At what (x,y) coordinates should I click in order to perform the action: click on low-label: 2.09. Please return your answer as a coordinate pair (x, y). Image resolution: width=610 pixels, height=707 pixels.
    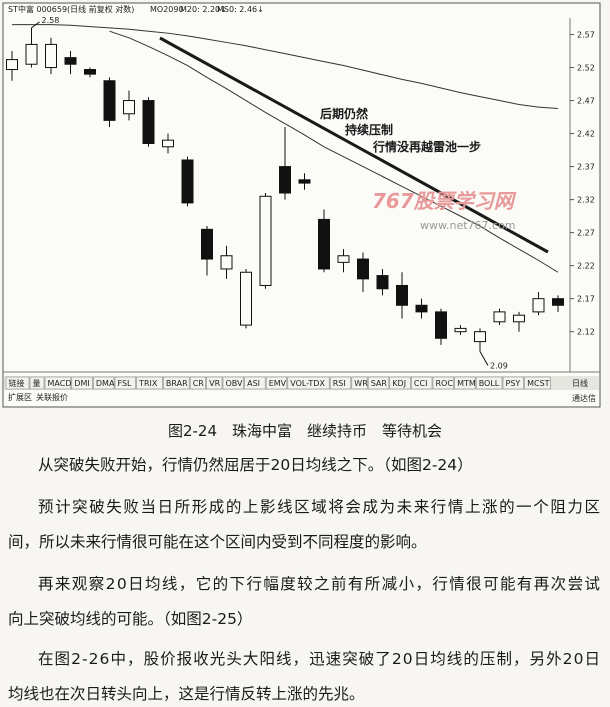
    Looking at the image, I should click on (499, 366).